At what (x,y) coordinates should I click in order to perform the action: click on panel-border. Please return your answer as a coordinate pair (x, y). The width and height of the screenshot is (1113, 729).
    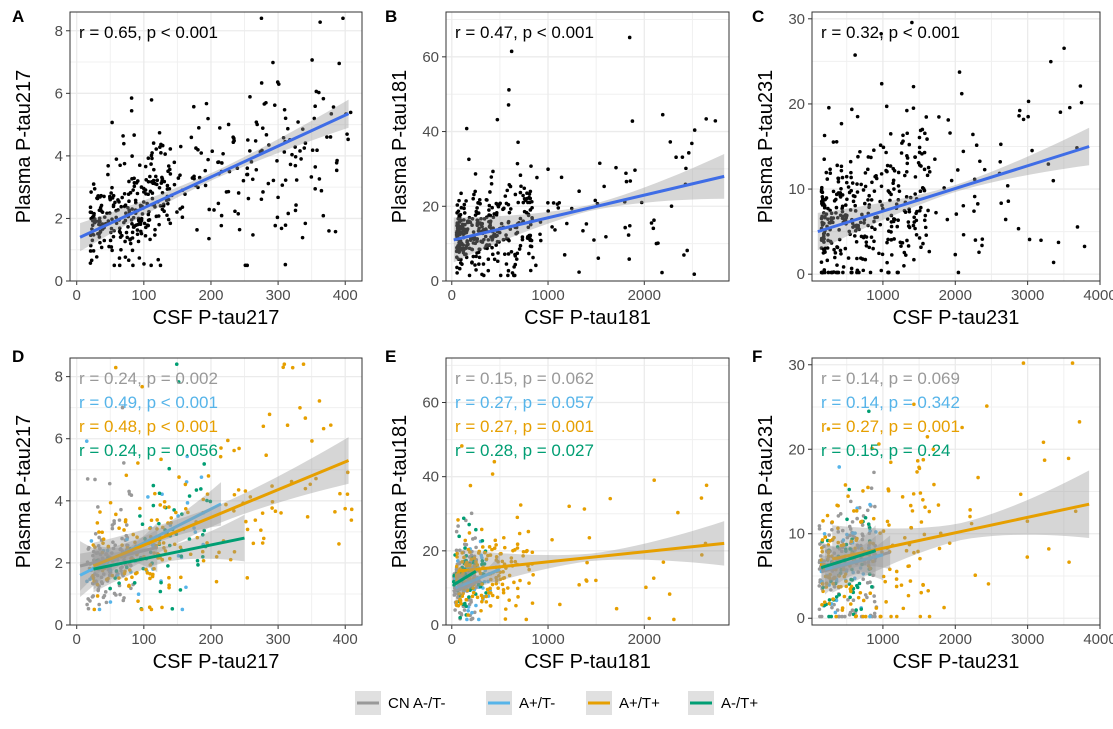
    Looking at the image, I should click on (216, 491).